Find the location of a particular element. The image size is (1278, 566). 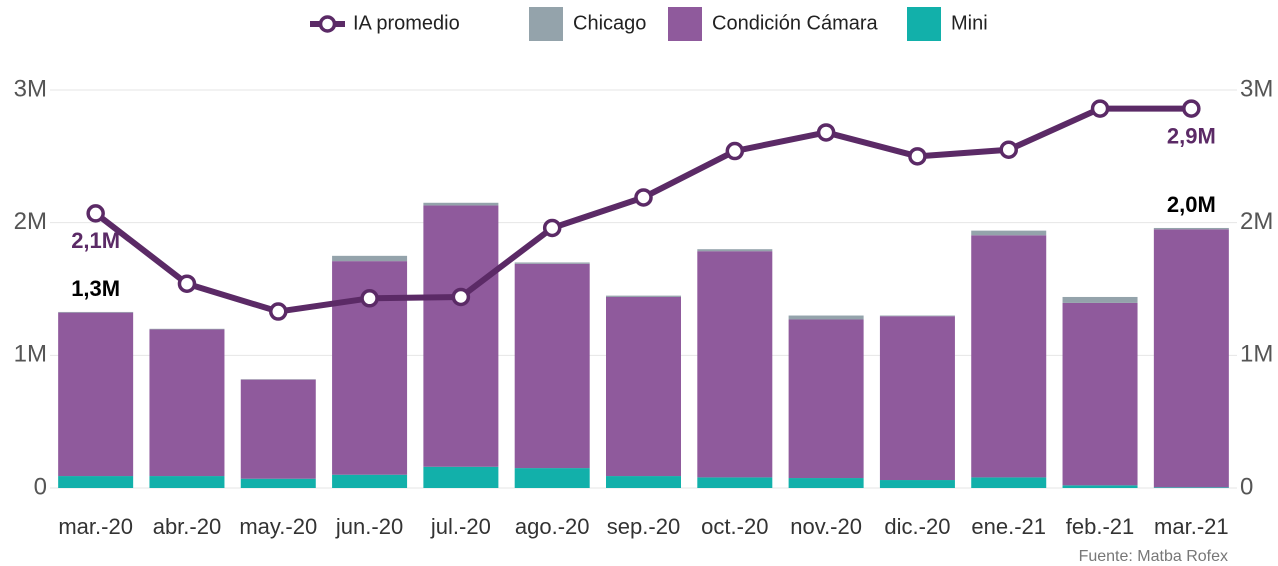

x-tick-label: nov.-20 is located at coordinates (826, 526).